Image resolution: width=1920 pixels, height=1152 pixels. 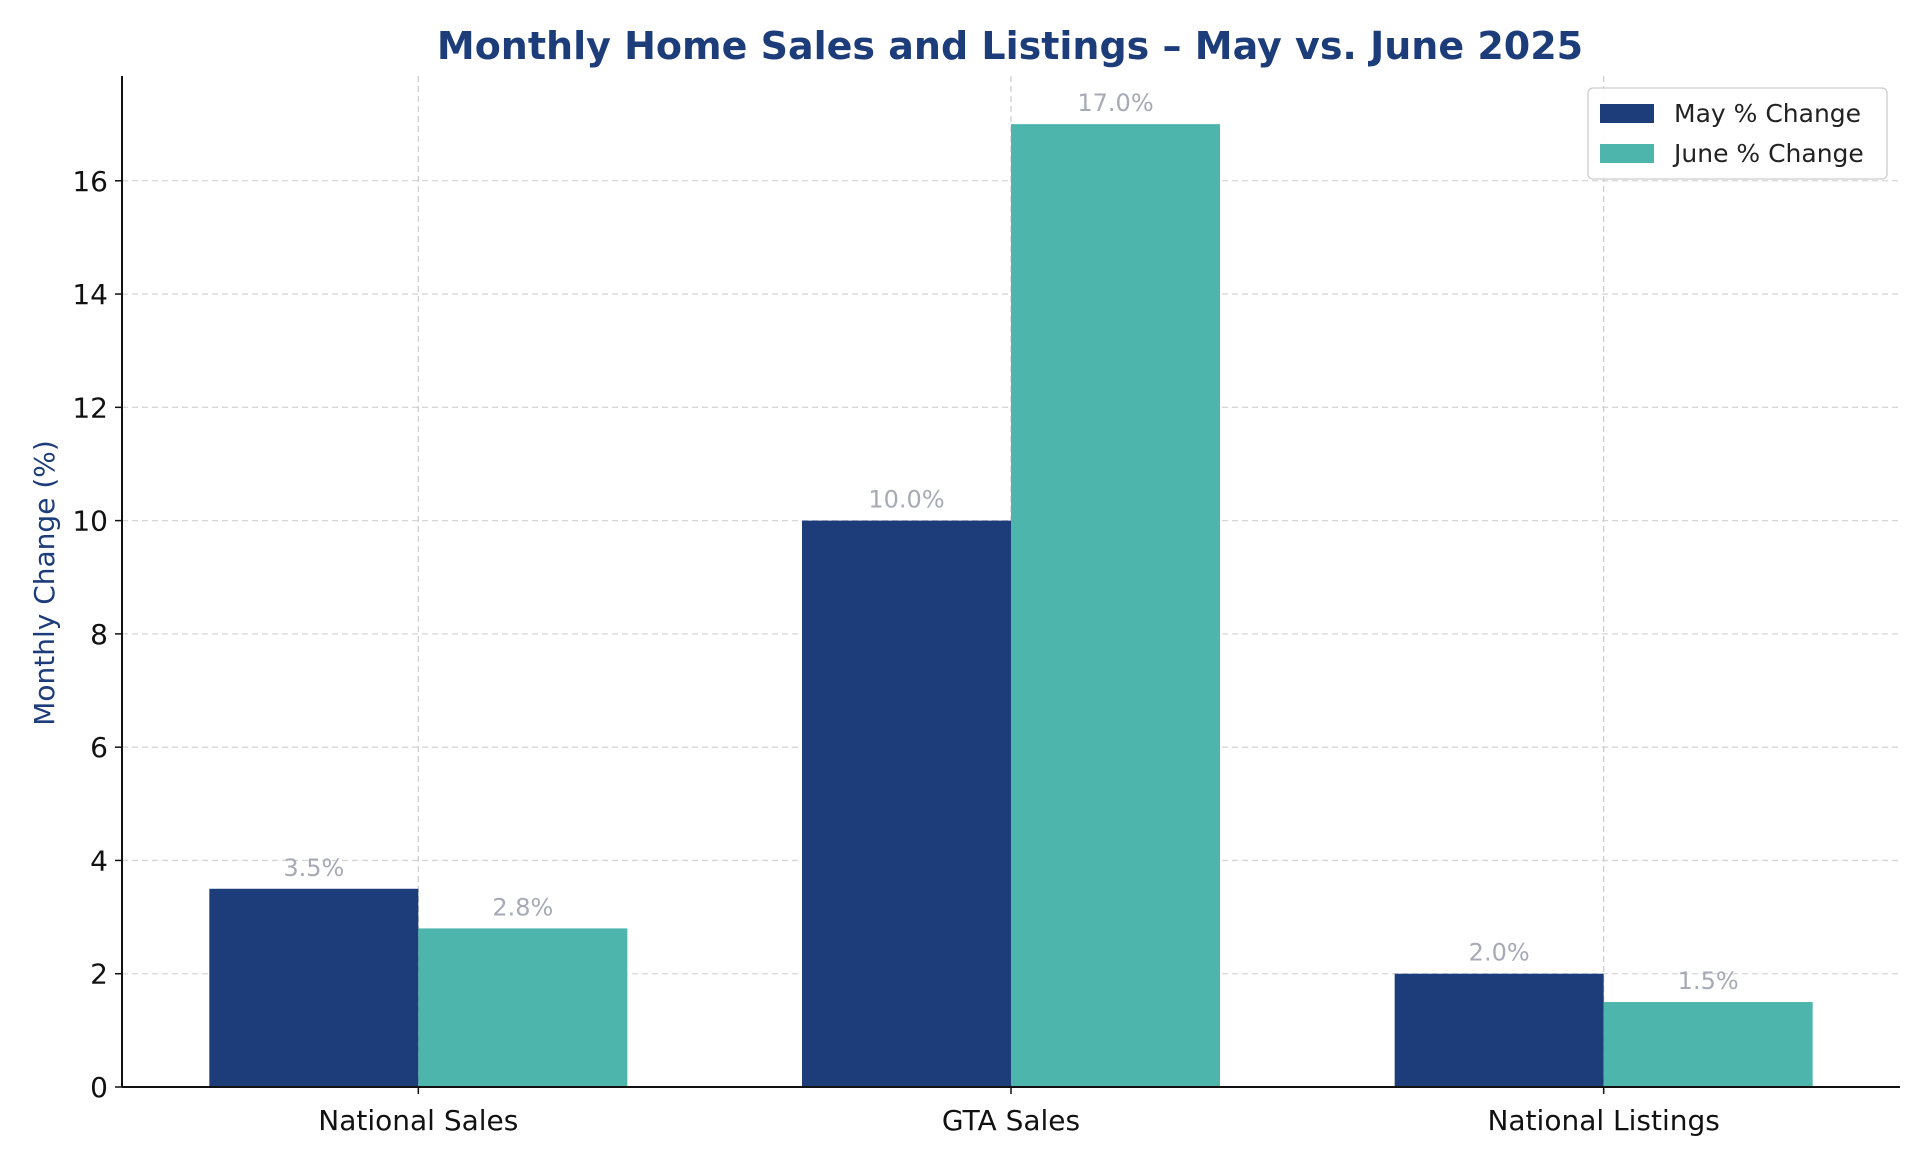 What do you see at coordinates (1708, 981) in the screenshot?
I see `data-label: 1.5%` at bounding box center [1708, 981].